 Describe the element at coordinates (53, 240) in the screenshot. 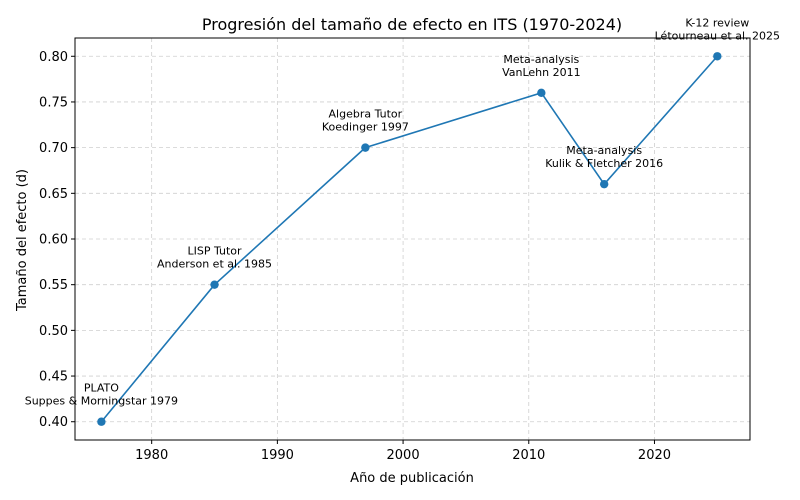

I see `y-tick-label: 0.60` at that location.